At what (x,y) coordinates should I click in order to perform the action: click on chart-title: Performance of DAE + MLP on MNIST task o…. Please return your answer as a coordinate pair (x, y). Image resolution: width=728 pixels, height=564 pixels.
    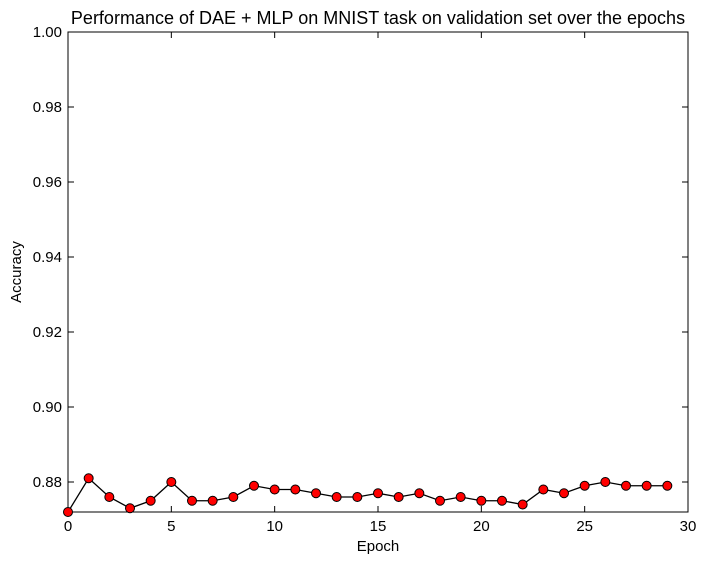
    Looking at the image, I should click on (378, 18).